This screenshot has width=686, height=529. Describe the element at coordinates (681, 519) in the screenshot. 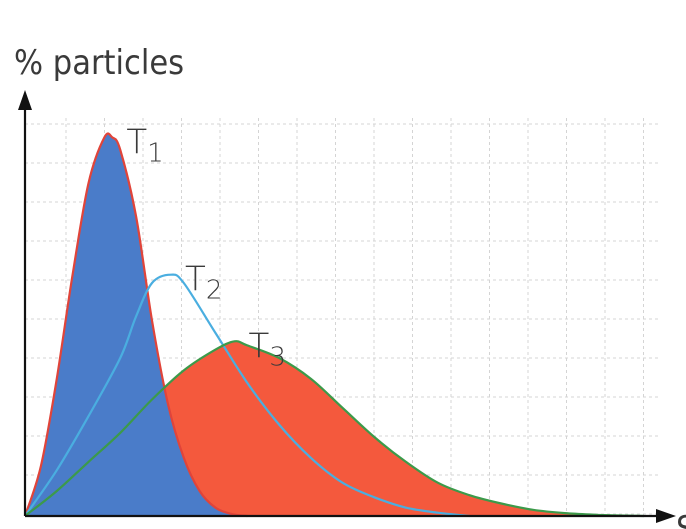

I see `x-axis-label: S` at that location.